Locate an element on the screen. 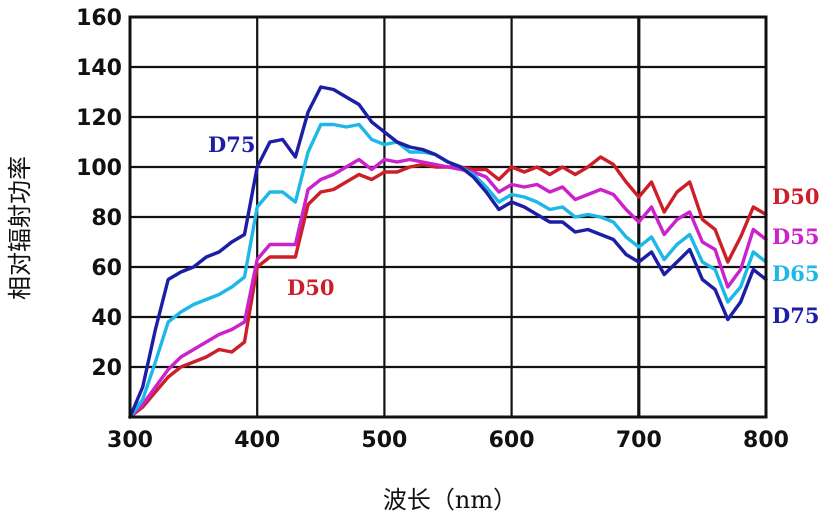 The image size is (828, 521). end-label-d75: D75 is located at coordinates (795, 315).